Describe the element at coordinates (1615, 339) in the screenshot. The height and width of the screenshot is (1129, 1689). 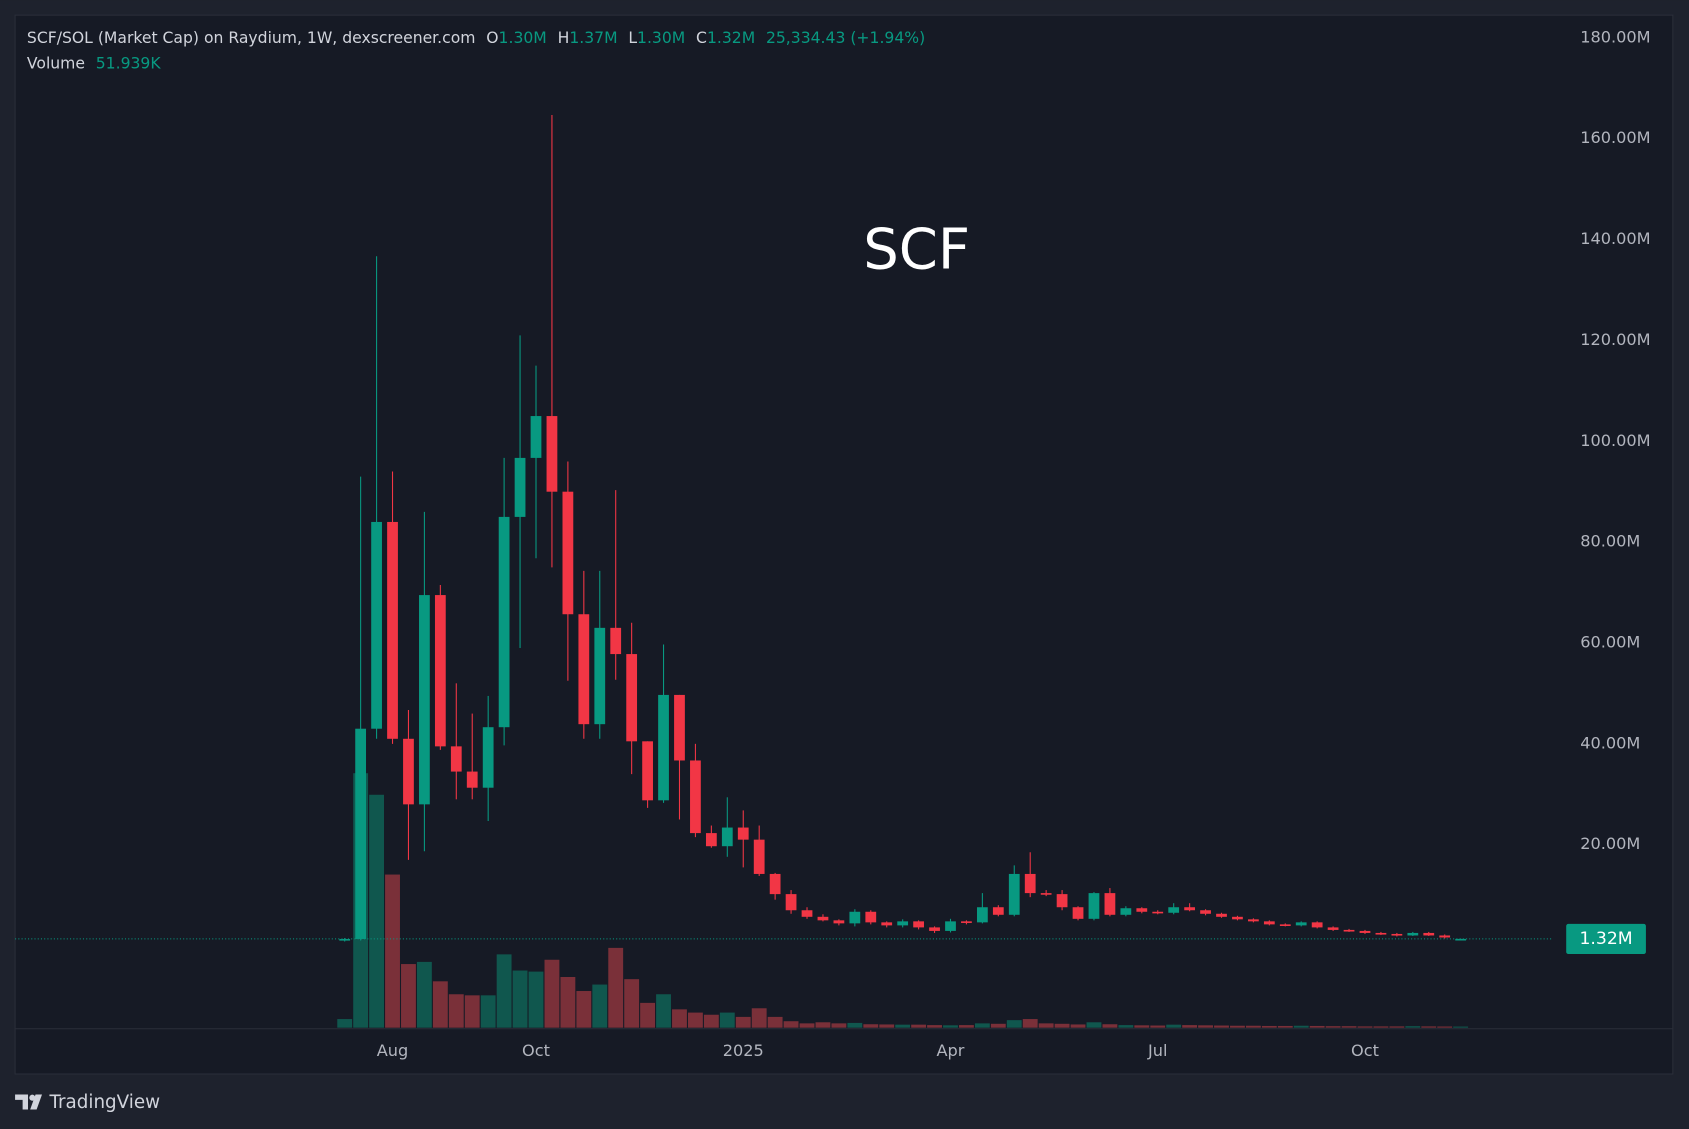
I see `y-tick-label: 120.00M` at that location.